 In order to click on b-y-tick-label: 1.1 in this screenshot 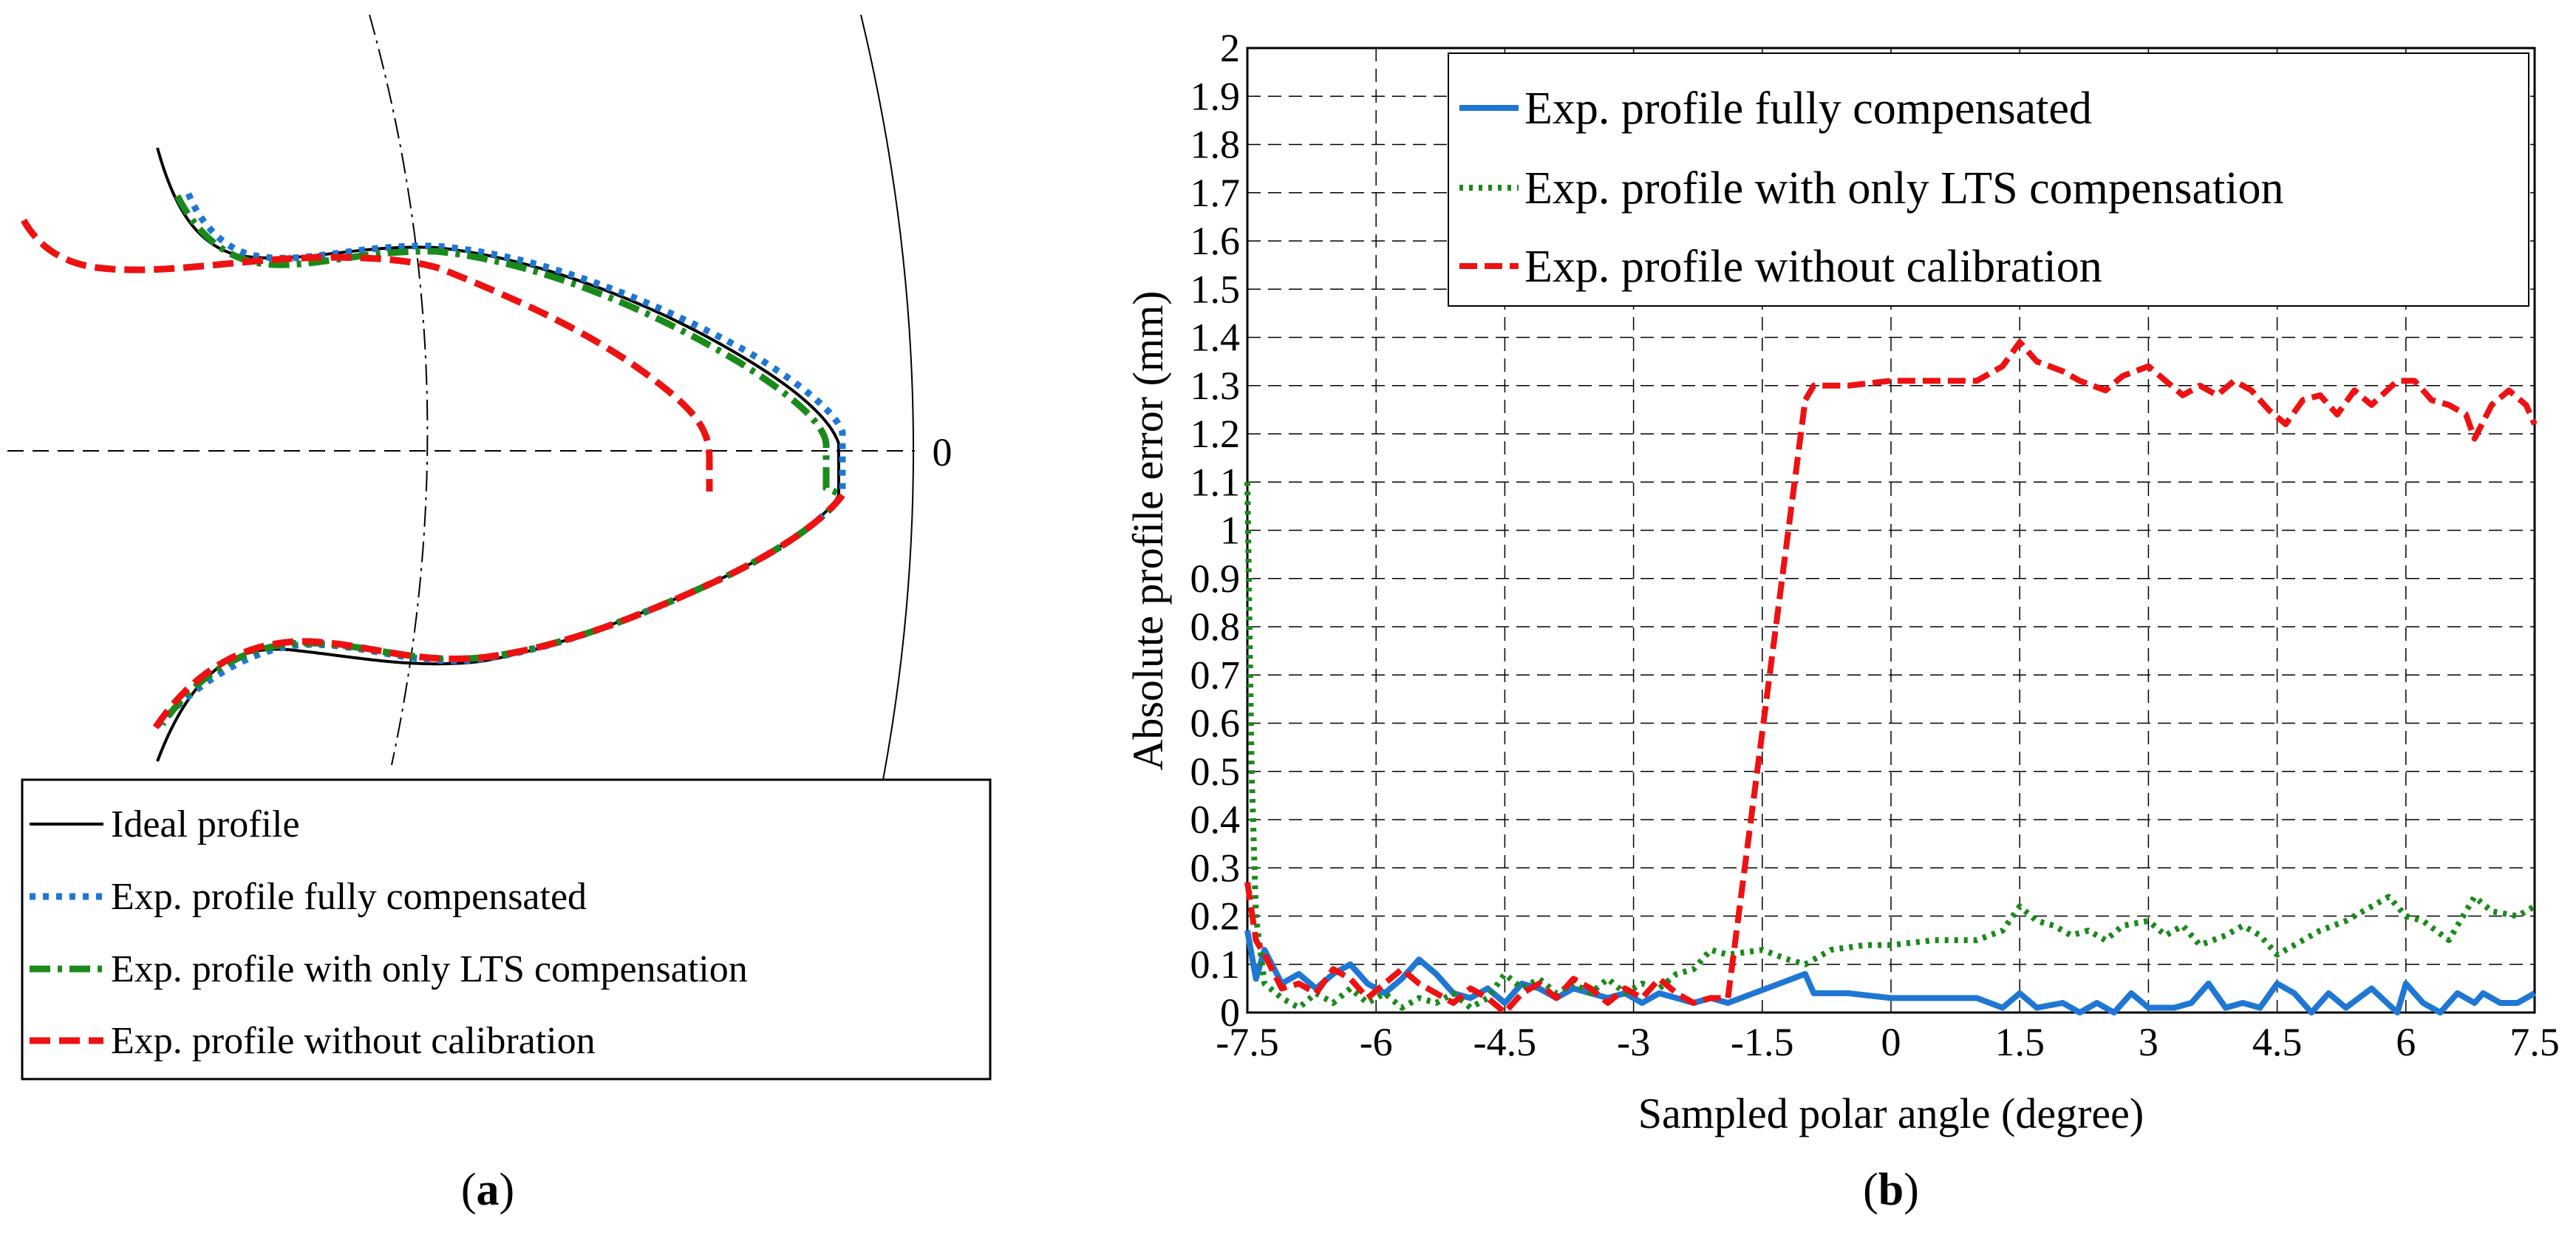, I will do `click(1215, 482)`.